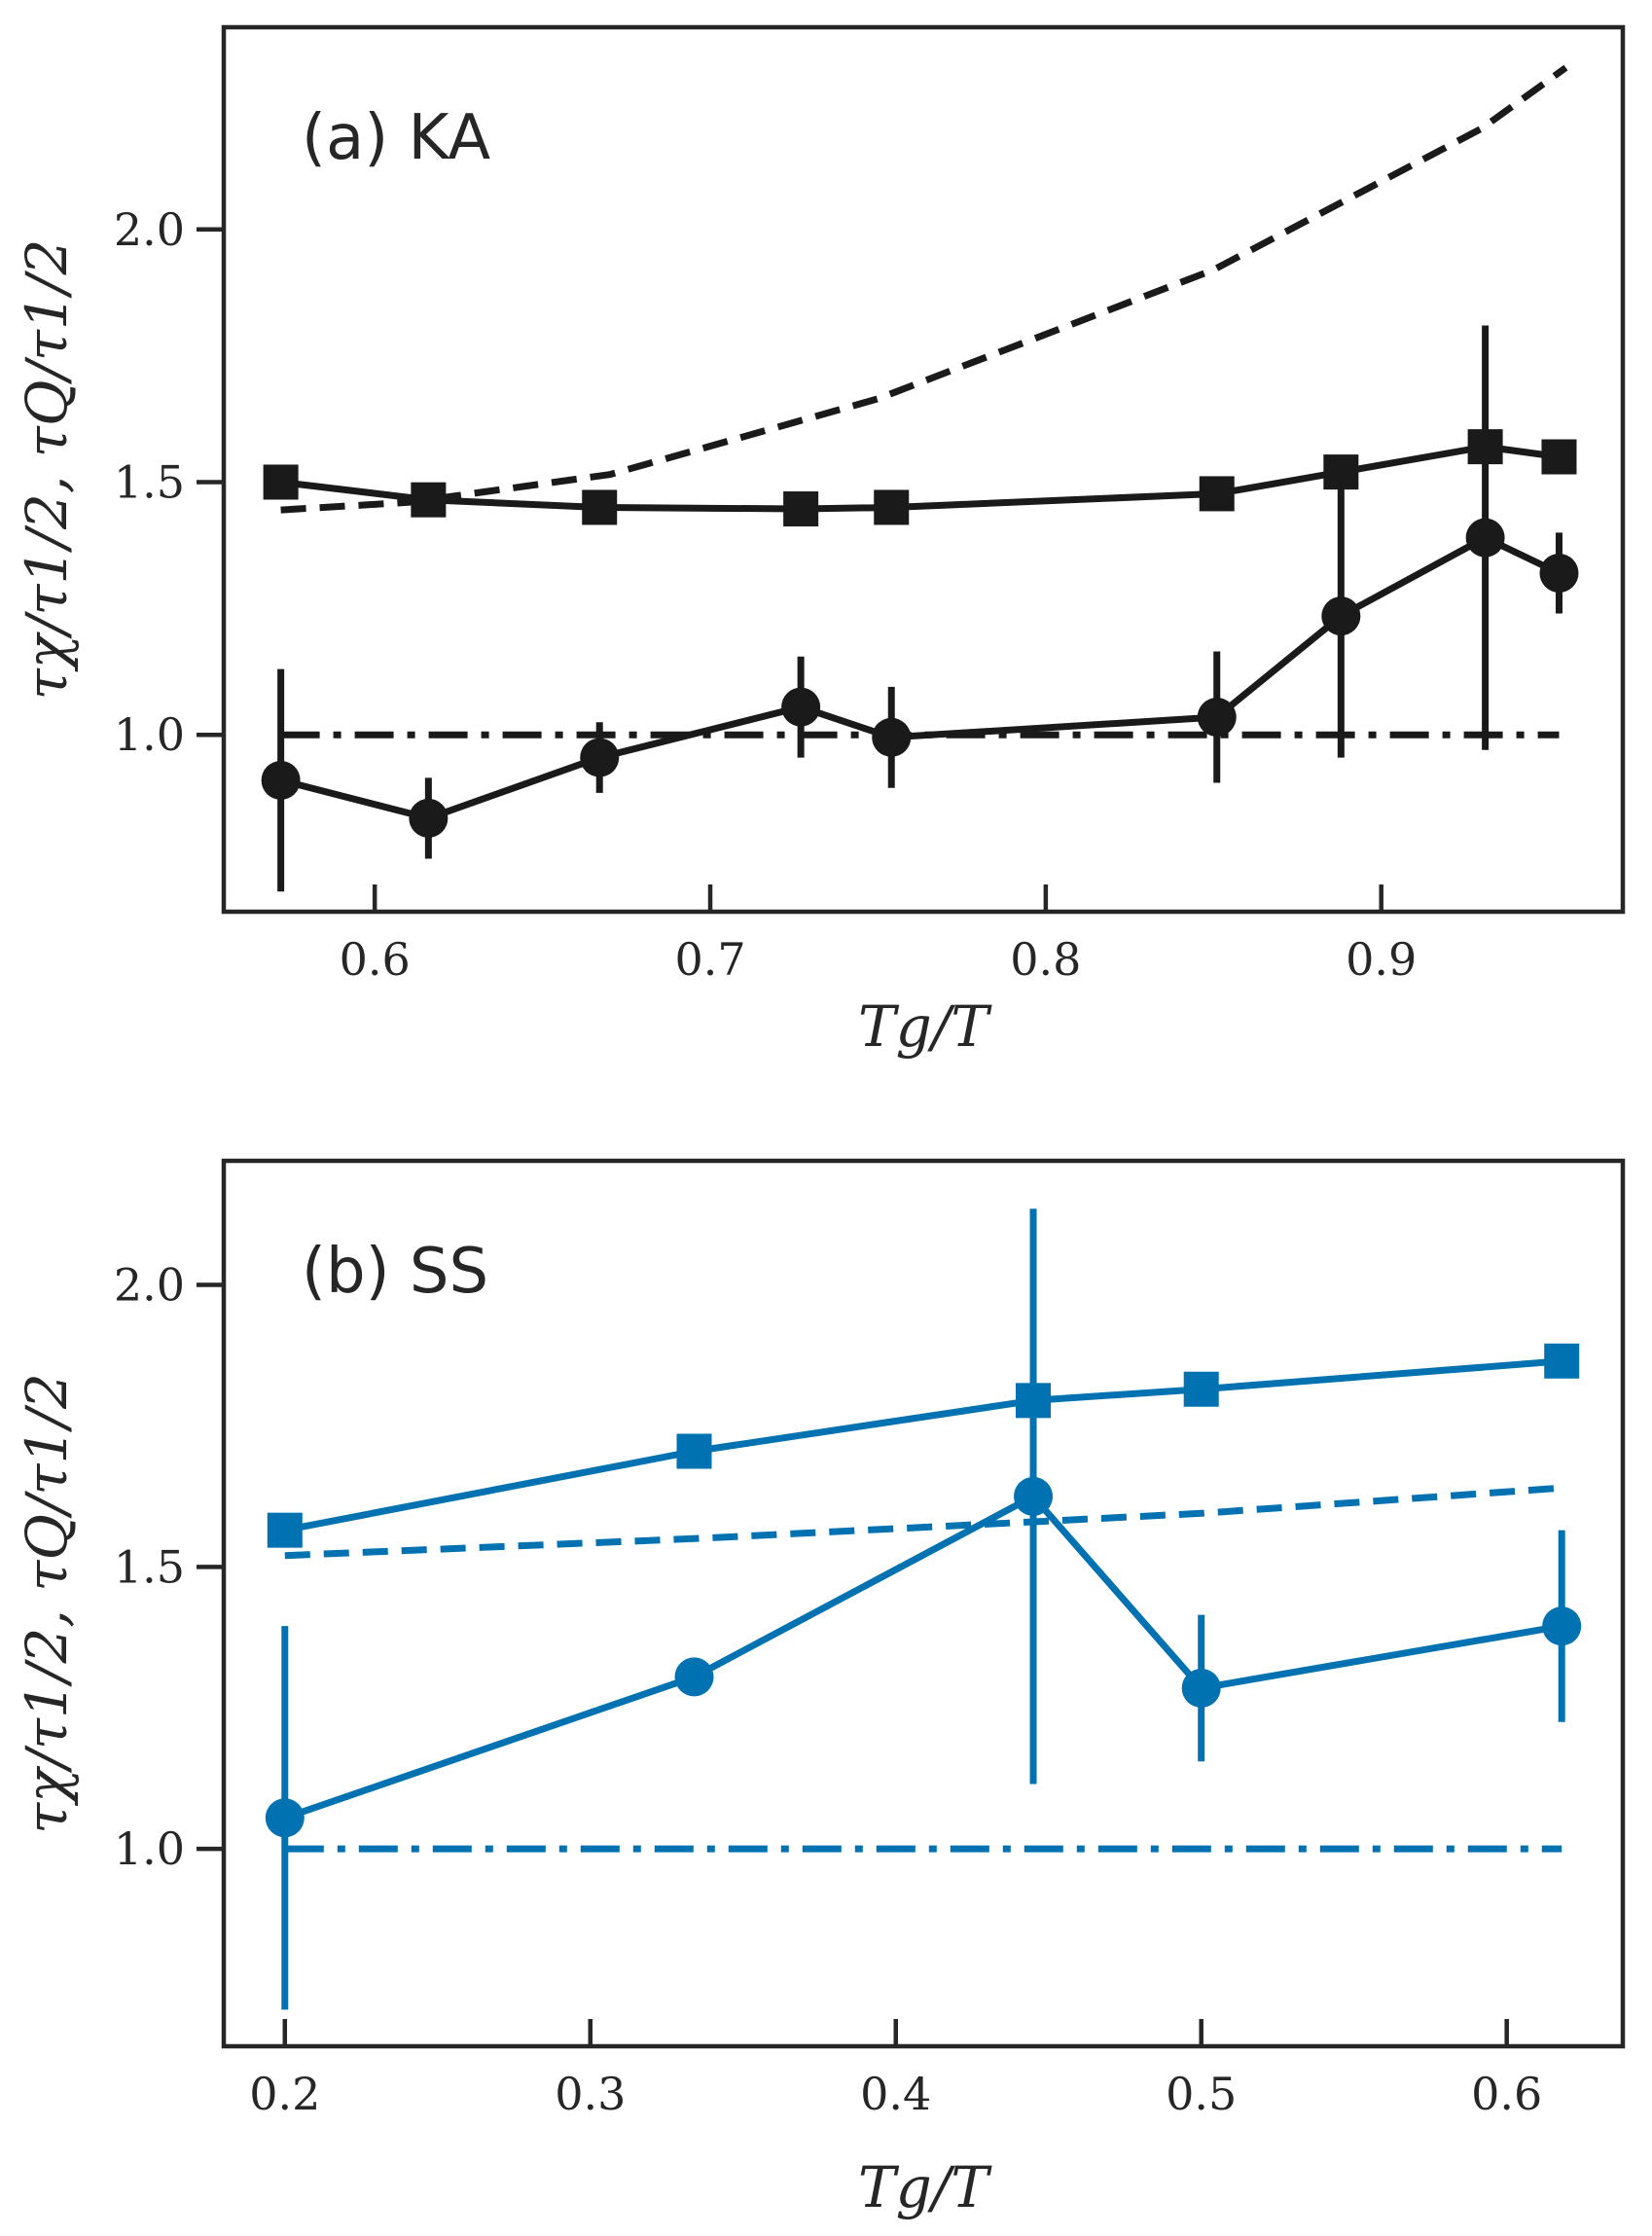 Image resolution: width=1652 pixels, height=2236 pixels. I want to click on x-tick-label: 0.3, so click(590, 2094).